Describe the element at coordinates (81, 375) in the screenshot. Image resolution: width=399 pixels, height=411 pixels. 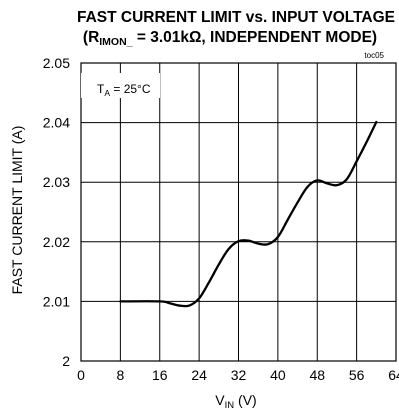
I see `x-tick-label: 0` at that location.